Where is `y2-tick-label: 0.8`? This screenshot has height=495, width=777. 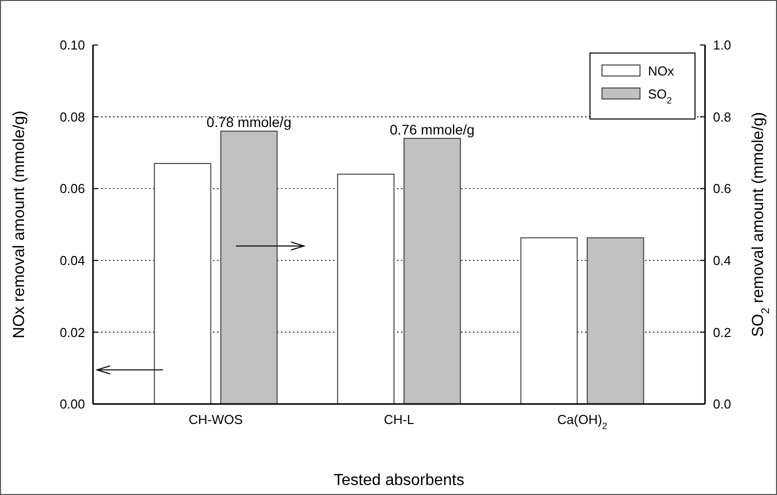
y2-tick-label: 0.8 is located at coordinates (722, 116).